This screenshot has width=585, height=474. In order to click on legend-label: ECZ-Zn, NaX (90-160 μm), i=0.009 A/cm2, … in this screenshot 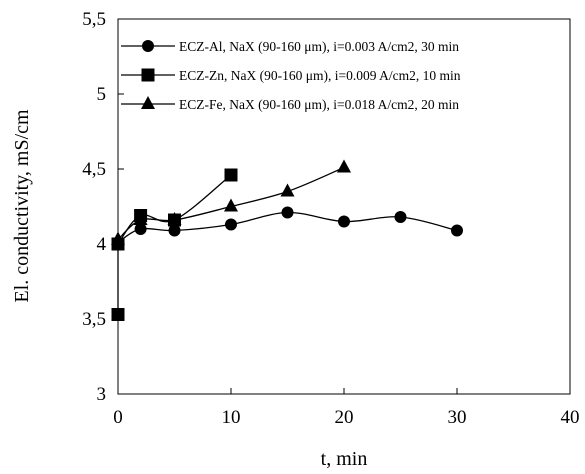, I will do `click(320, 75)`.